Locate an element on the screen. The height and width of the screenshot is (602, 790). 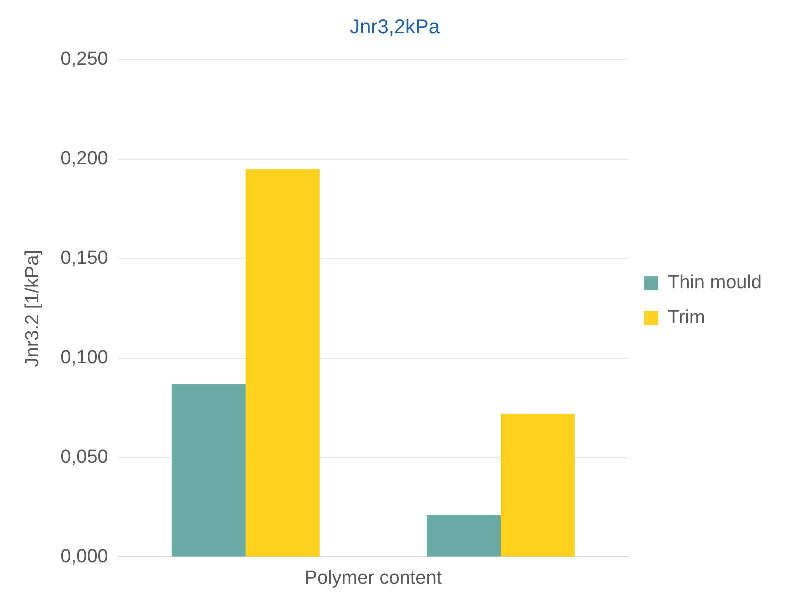
x-axis-title: Polymer content is located at coordinates (373, 578).